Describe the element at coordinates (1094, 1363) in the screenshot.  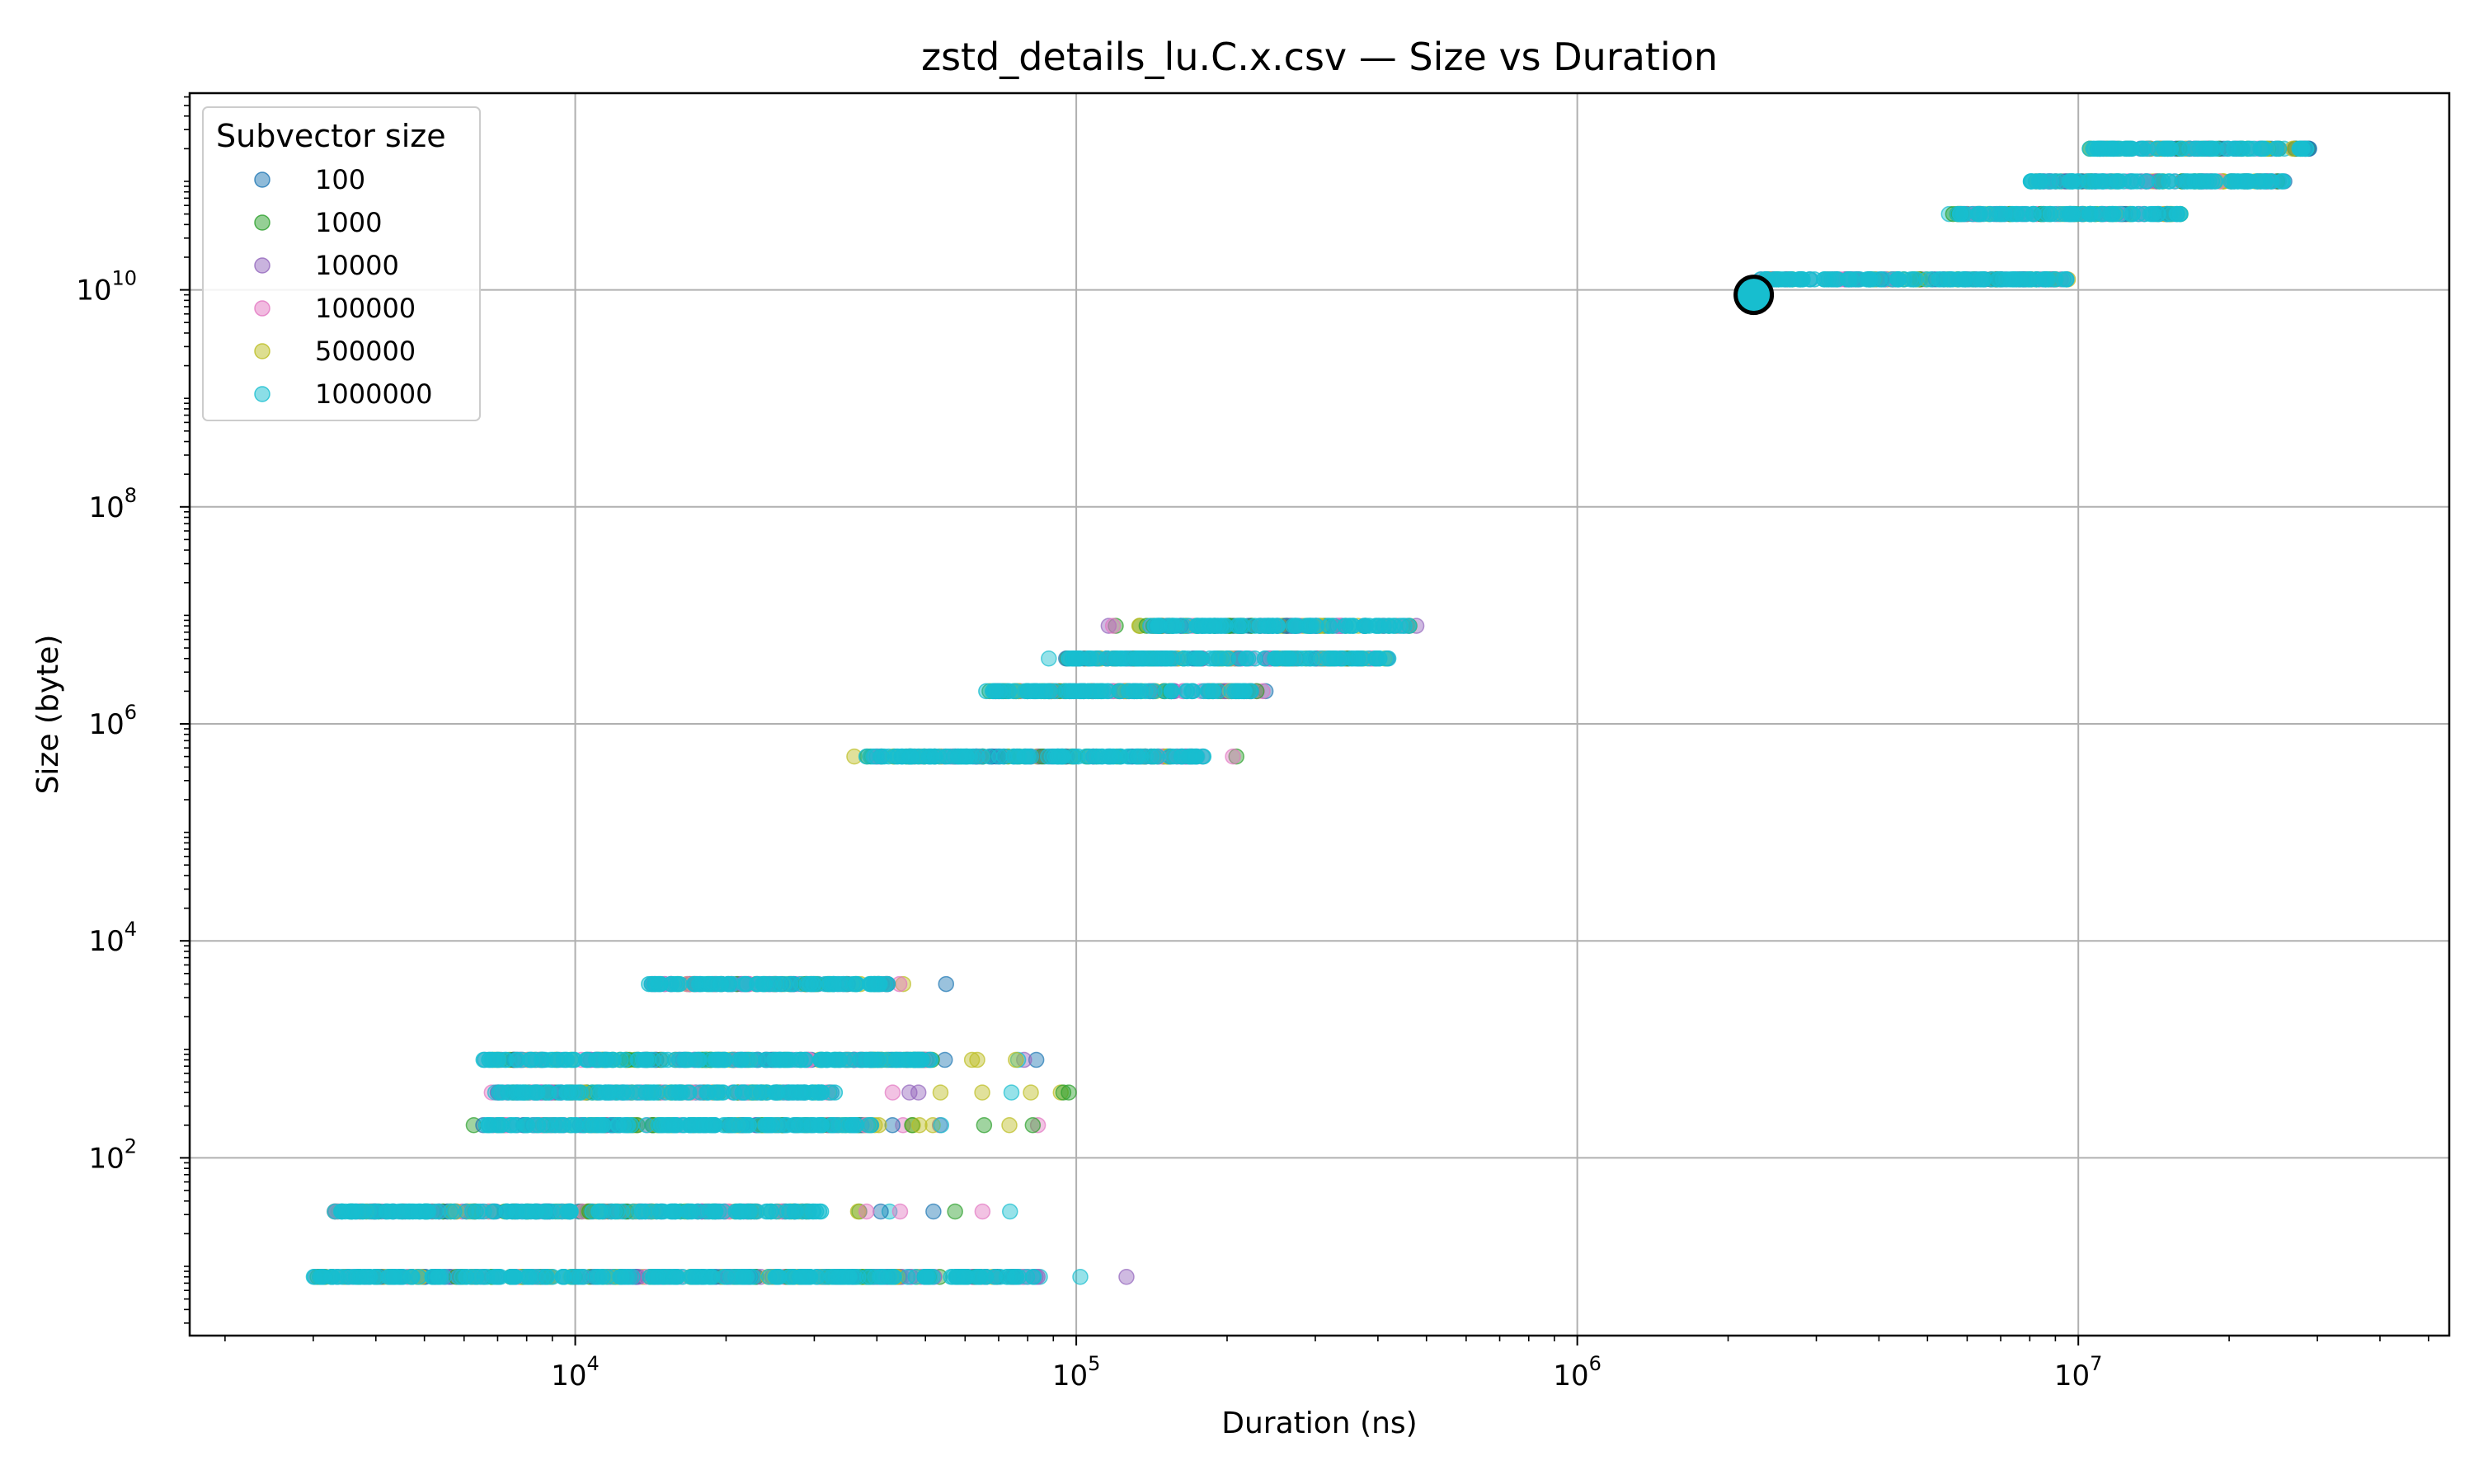
I see `x-tick-label-exponent: 5` at that location.